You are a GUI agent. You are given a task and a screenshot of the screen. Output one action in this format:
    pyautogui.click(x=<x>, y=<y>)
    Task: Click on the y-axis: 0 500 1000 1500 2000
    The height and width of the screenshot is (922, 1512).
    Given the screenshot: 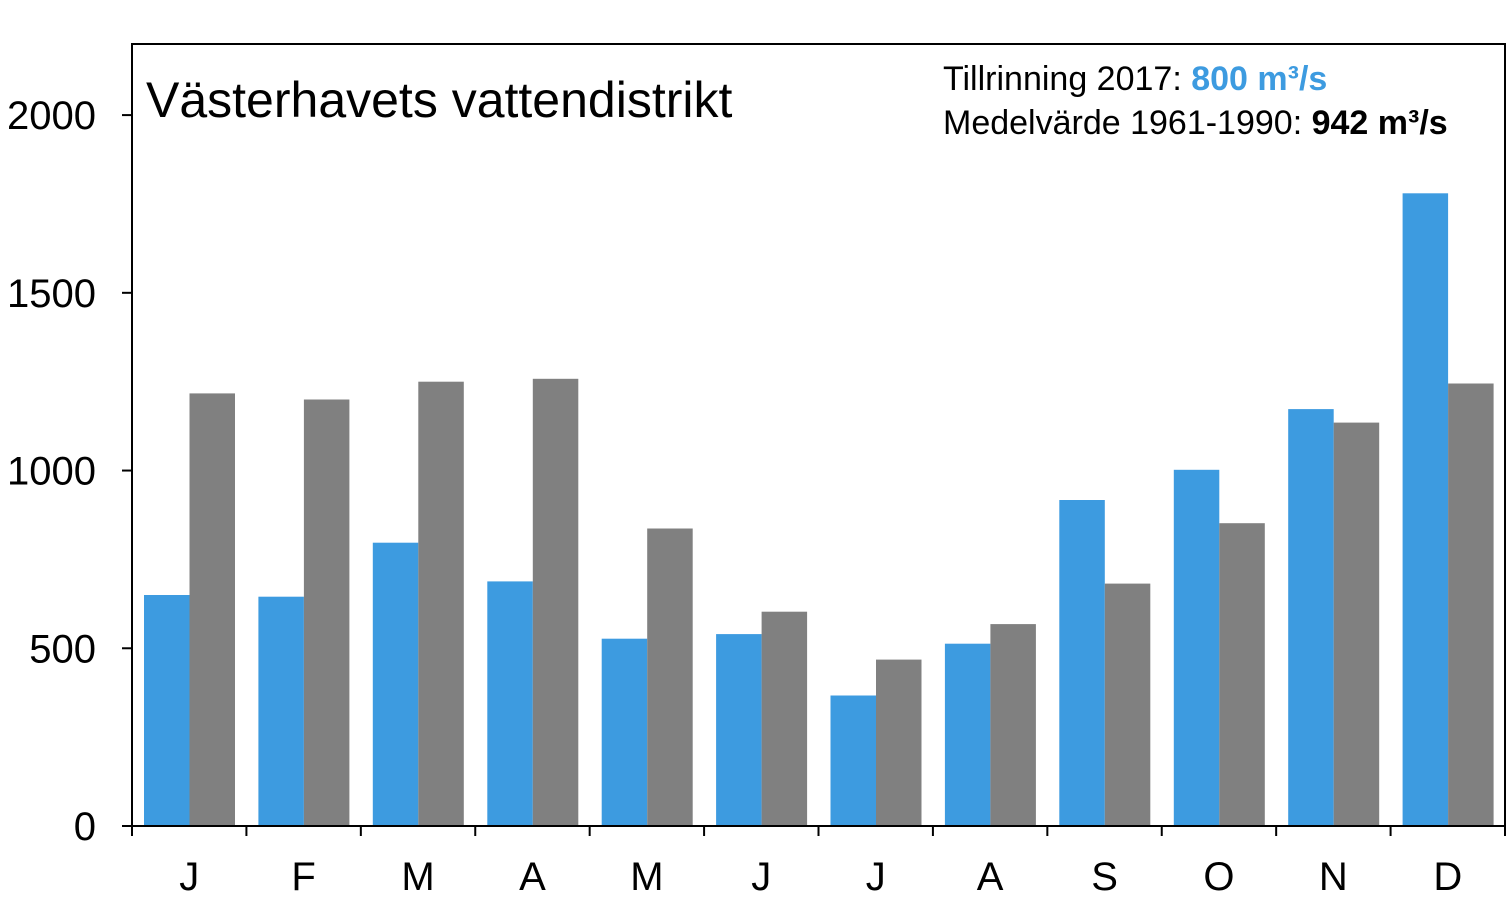 What is the action you would take?
    pyautogui.click(x=69, y=471)
    